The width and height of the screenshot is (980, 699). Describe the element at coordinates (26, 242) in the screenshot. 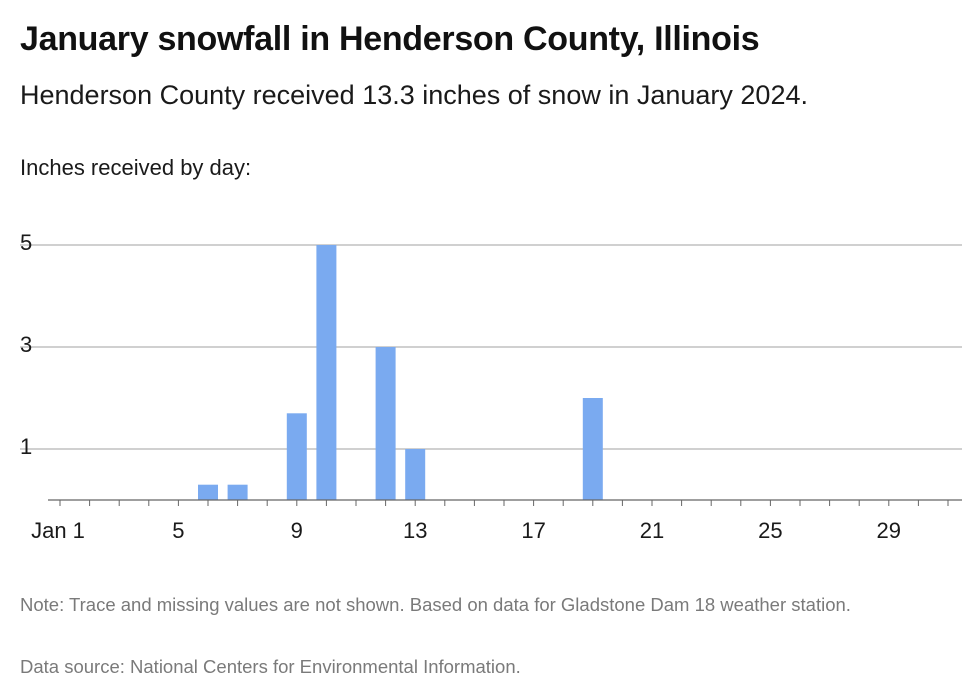

I see `y-tick-label: 5` at that location.